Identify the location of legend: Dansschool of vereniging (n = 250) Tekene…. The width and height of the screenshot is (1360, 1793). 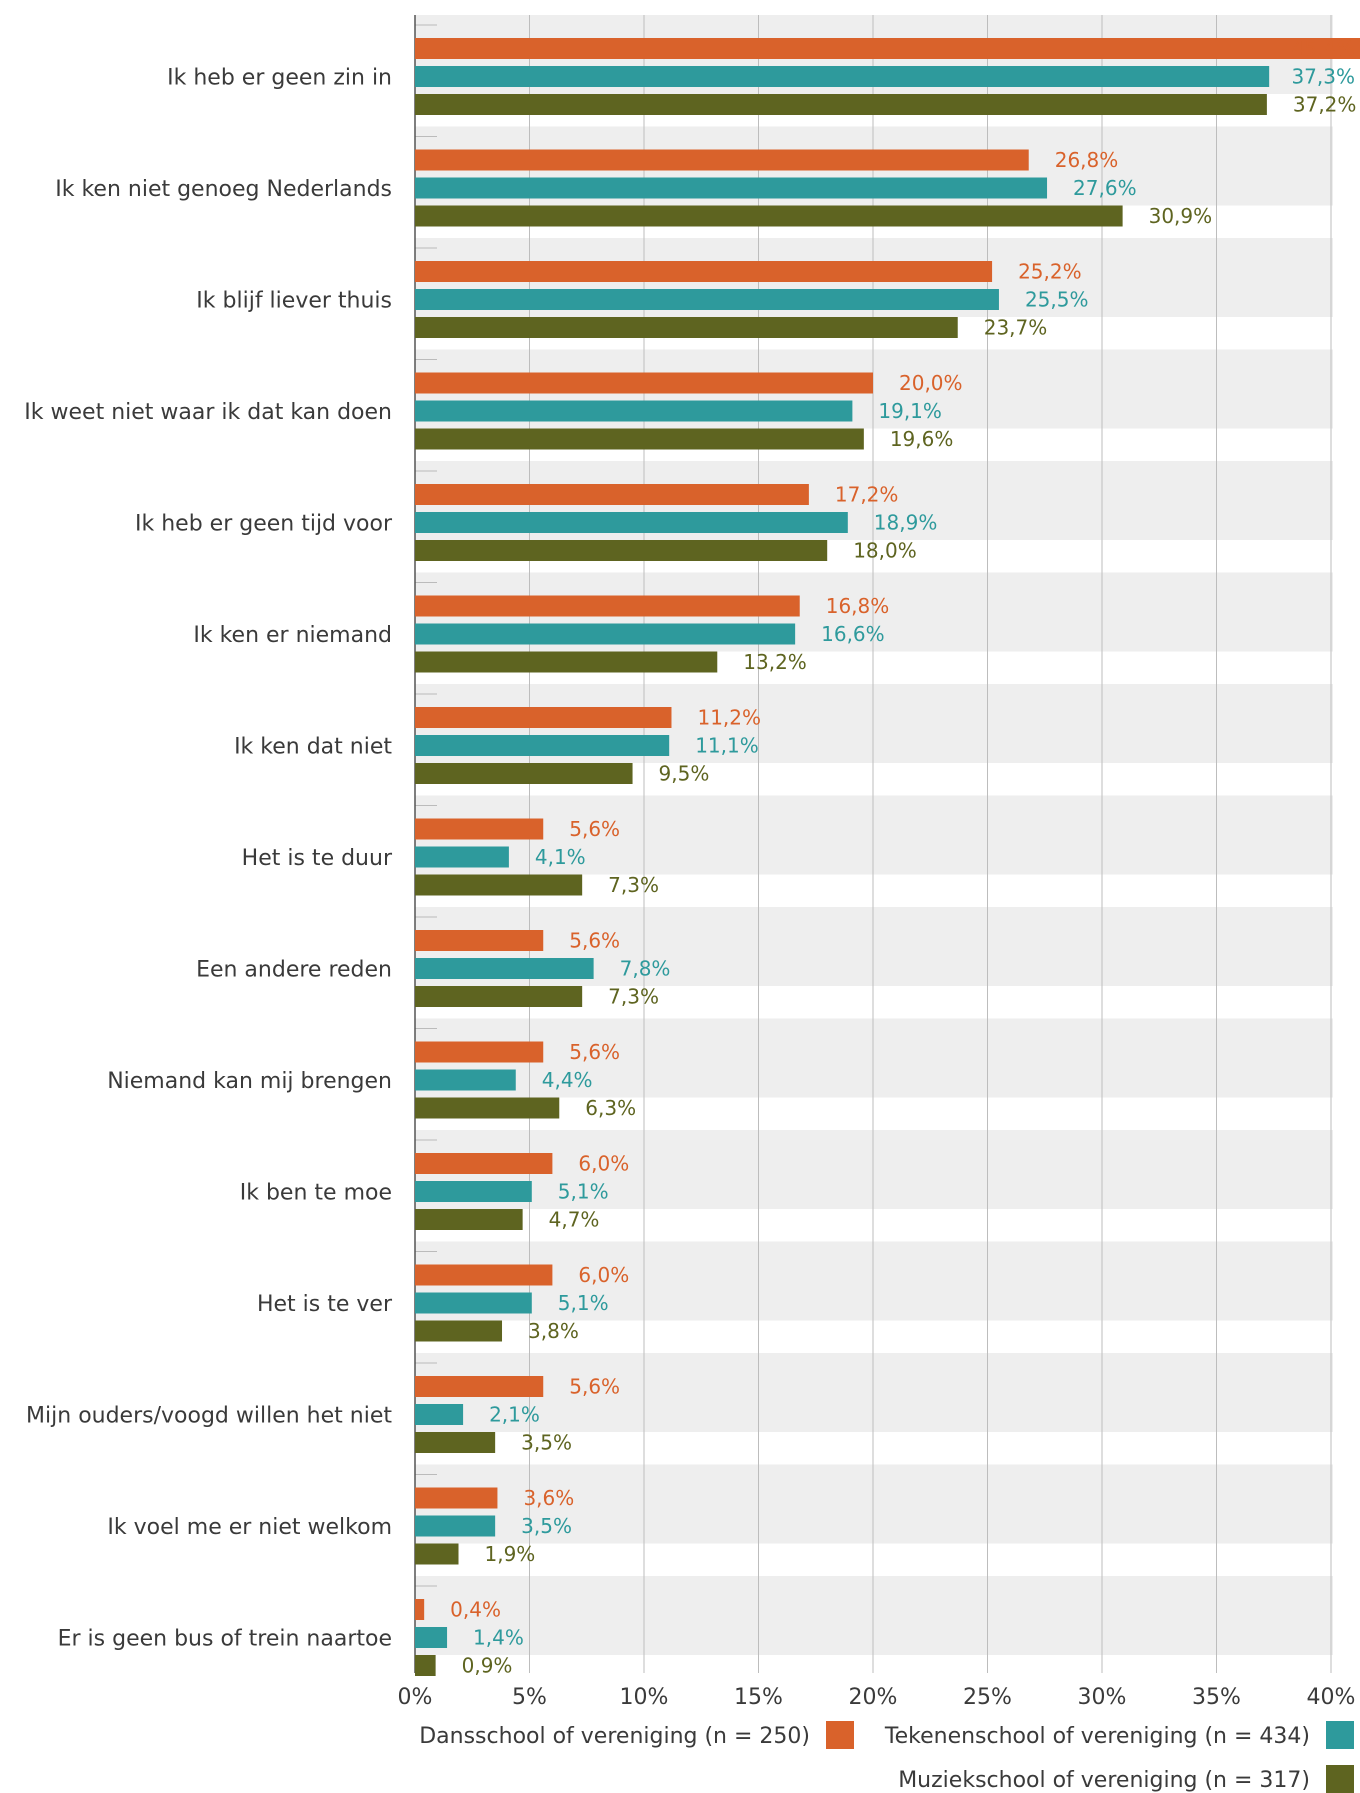
(886, 1757).